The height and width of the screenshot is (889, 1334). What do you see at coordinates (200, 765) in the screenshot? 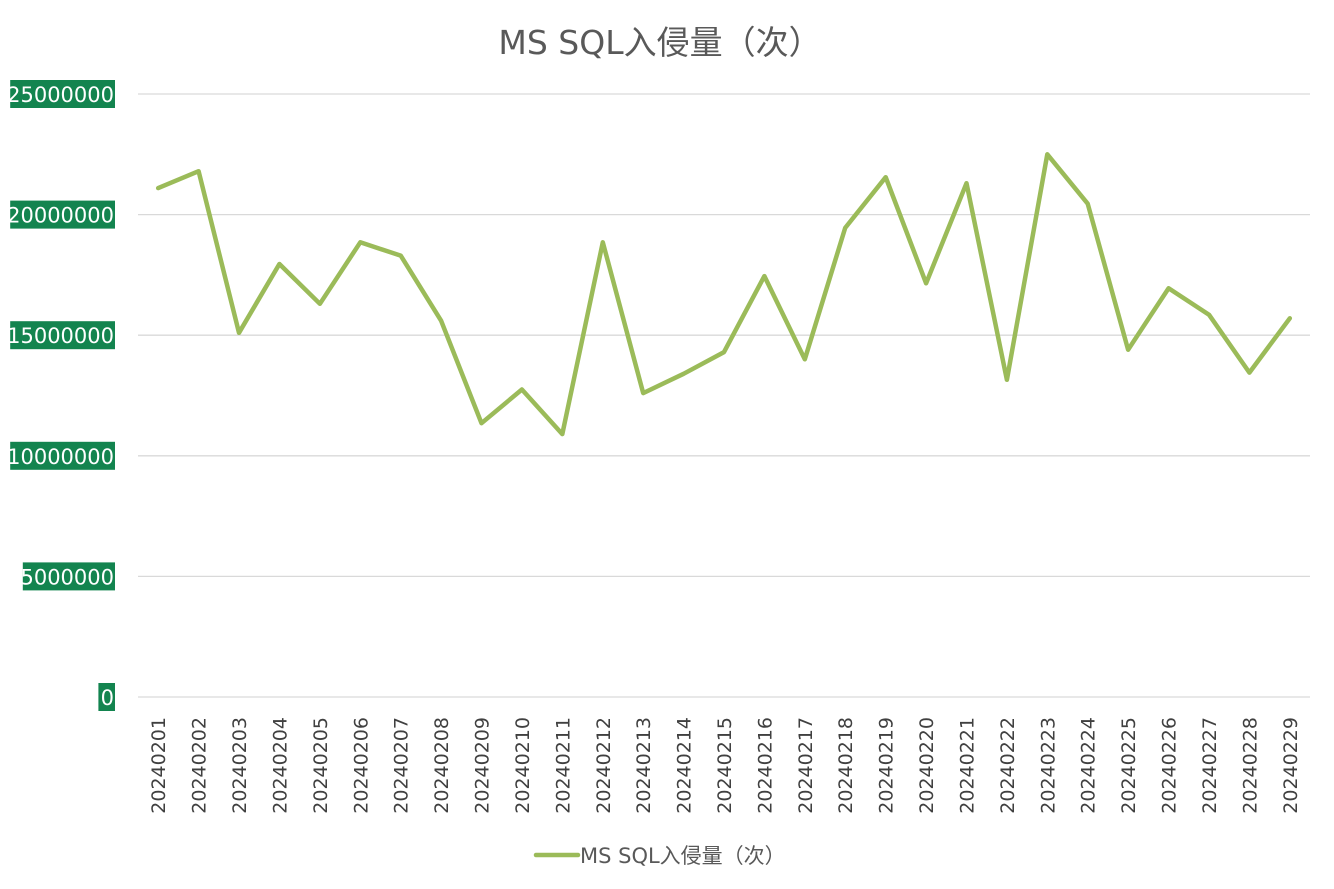
I see `x-tick-label: 20240202` at bounding box center [200, 765].